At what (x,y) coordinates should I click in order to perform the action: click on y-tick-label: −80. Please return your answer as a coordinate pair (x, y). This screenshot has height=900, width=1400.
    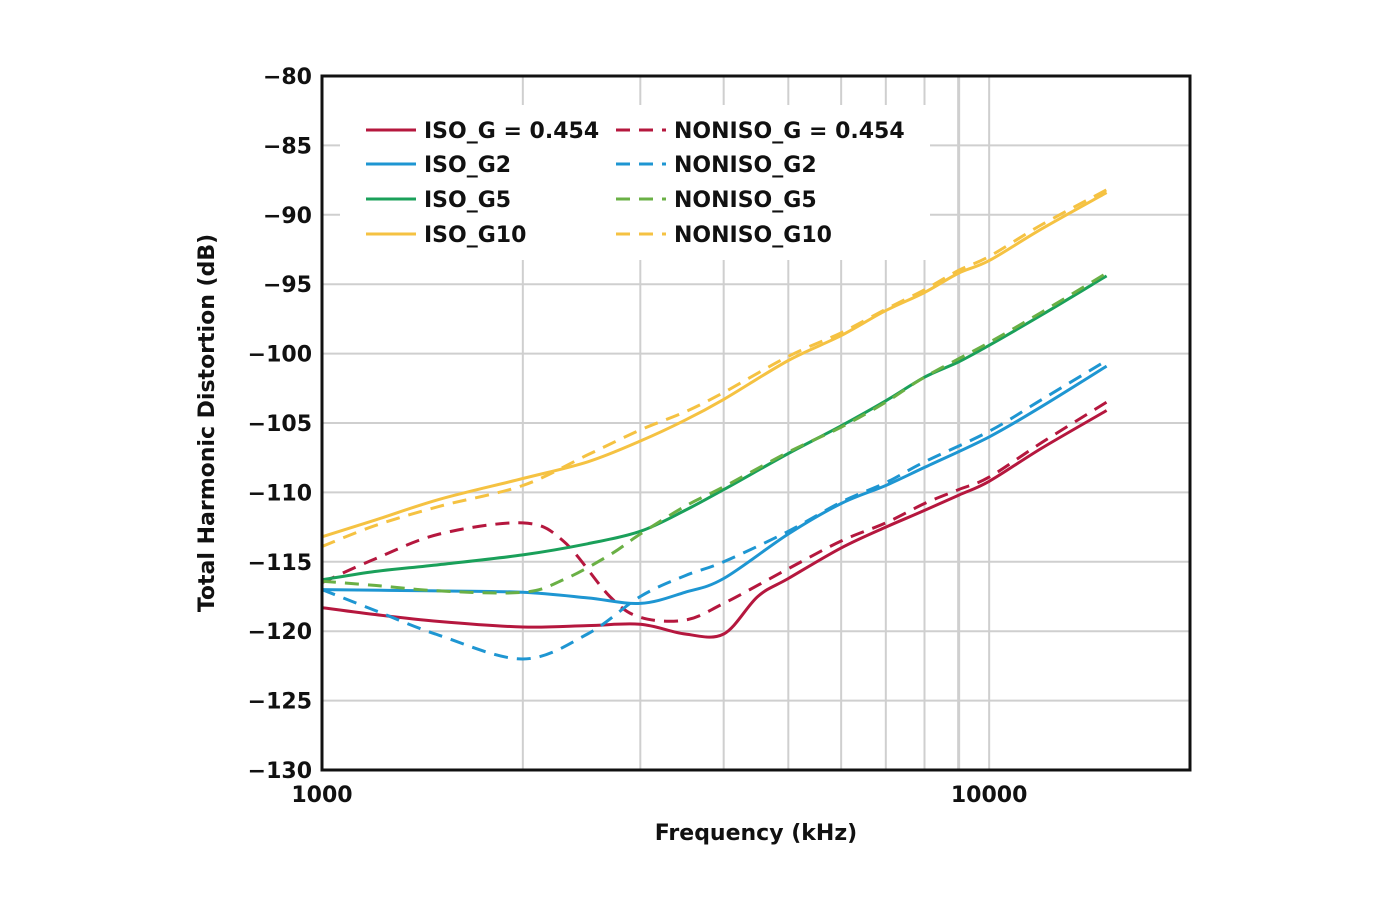
    Looking at the image, I should click on (287, 77).